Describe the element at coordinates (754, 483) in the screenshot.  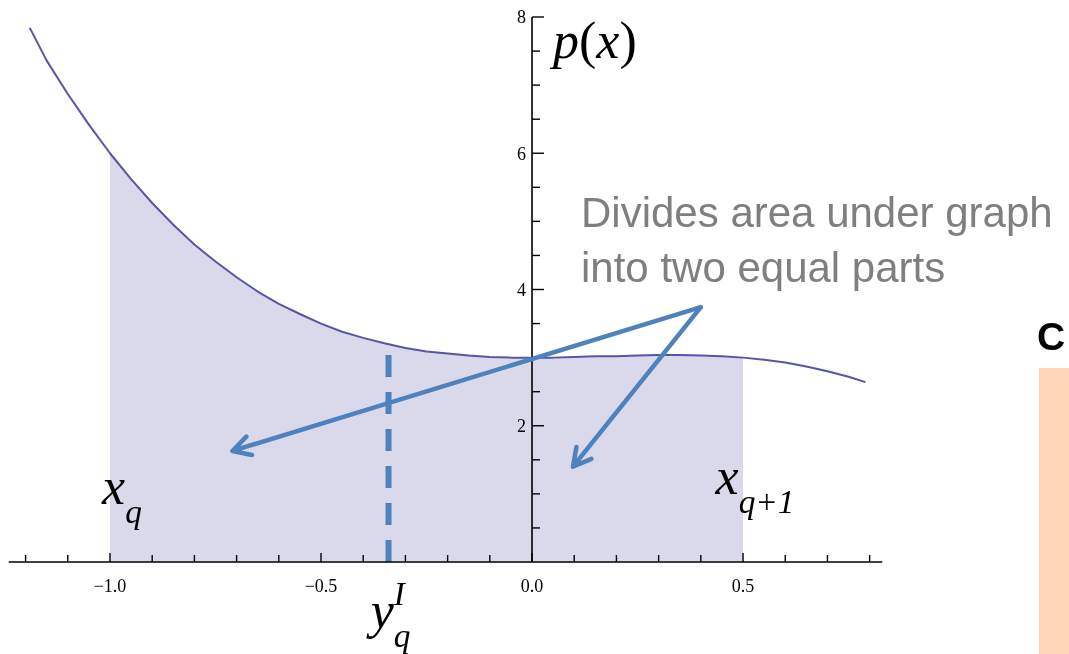
I see `annotation: x$_{q+1}$` at that location.